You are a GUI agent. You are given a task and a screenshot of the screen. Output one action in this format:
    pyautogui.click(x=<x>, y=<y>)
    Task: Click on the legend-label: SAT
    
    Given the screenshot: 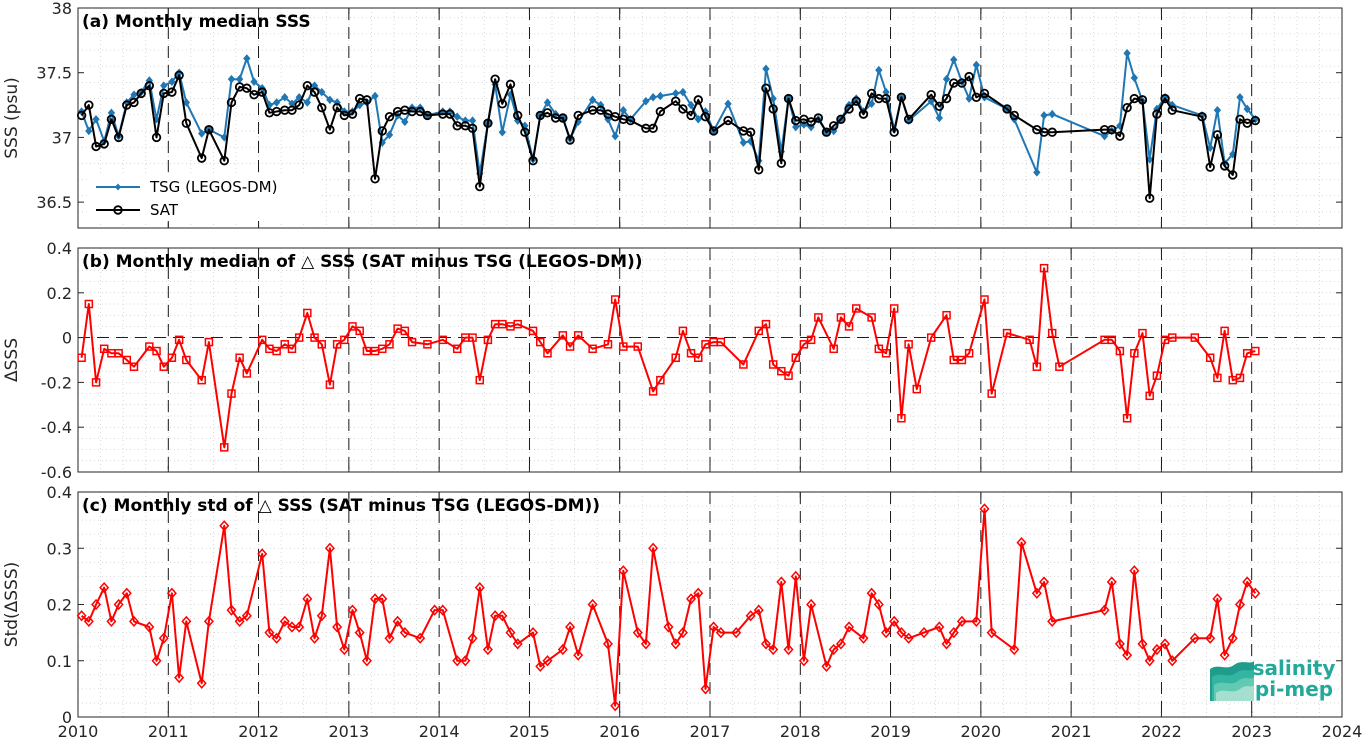 What is the action you would take?
    pyautogui.click(x=164, y=210)
    